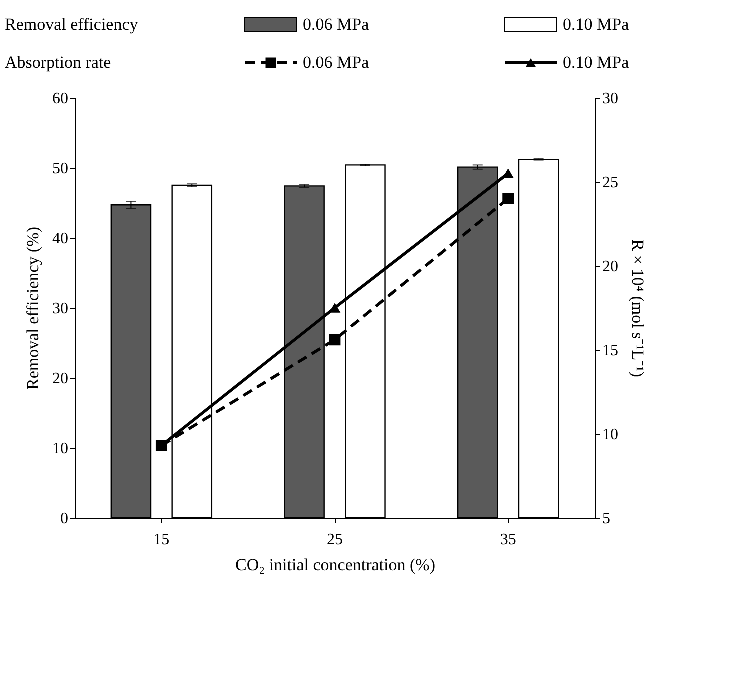 The image size is (741, 681). What do you see at coordinates (610, 99) in the screenshot?
I see `y2-tick-label: 30` at bounding box center [610, 99].